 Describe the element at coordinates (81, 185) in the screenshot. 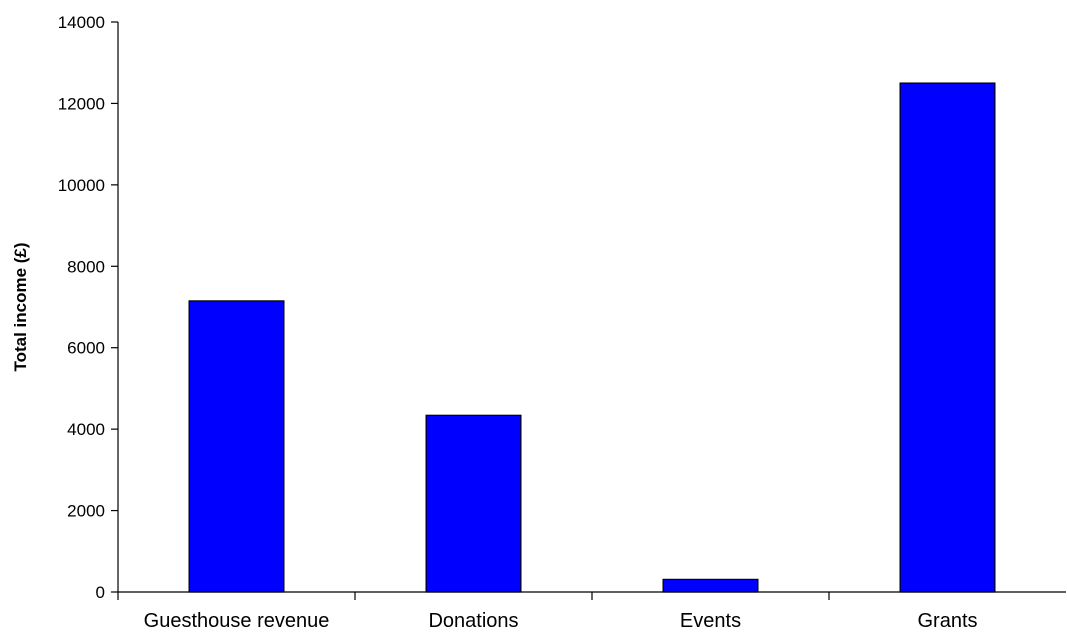

I see `y-tick-label: 10000` at that location.